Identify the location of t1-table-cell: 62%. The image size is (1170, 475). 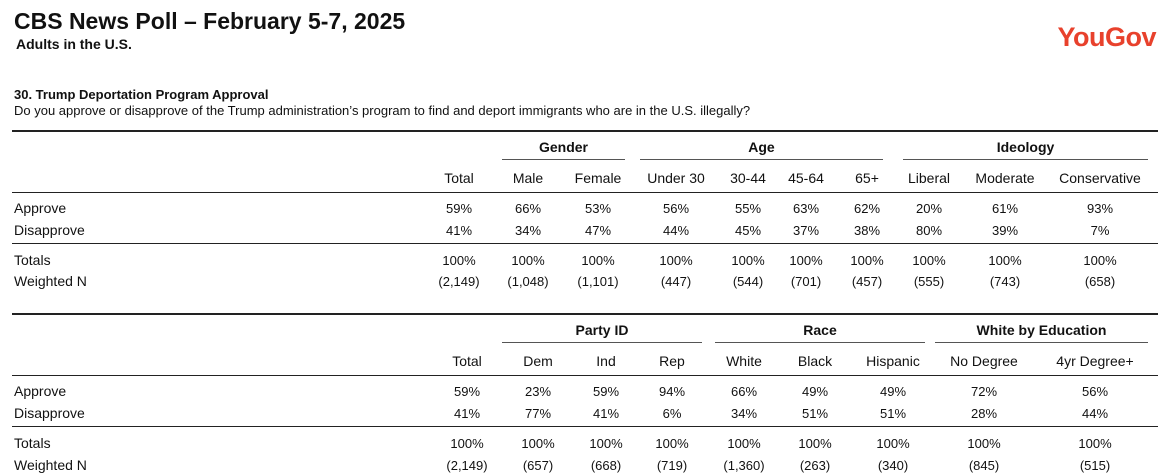
(867, 208).